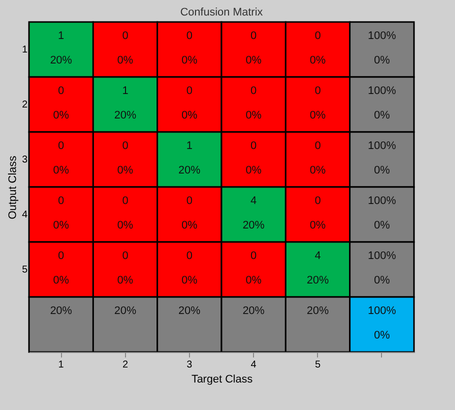 The height and width of the screenshot is (410, 455). I want to click on y-tick-label: 5, so click(25, 270).